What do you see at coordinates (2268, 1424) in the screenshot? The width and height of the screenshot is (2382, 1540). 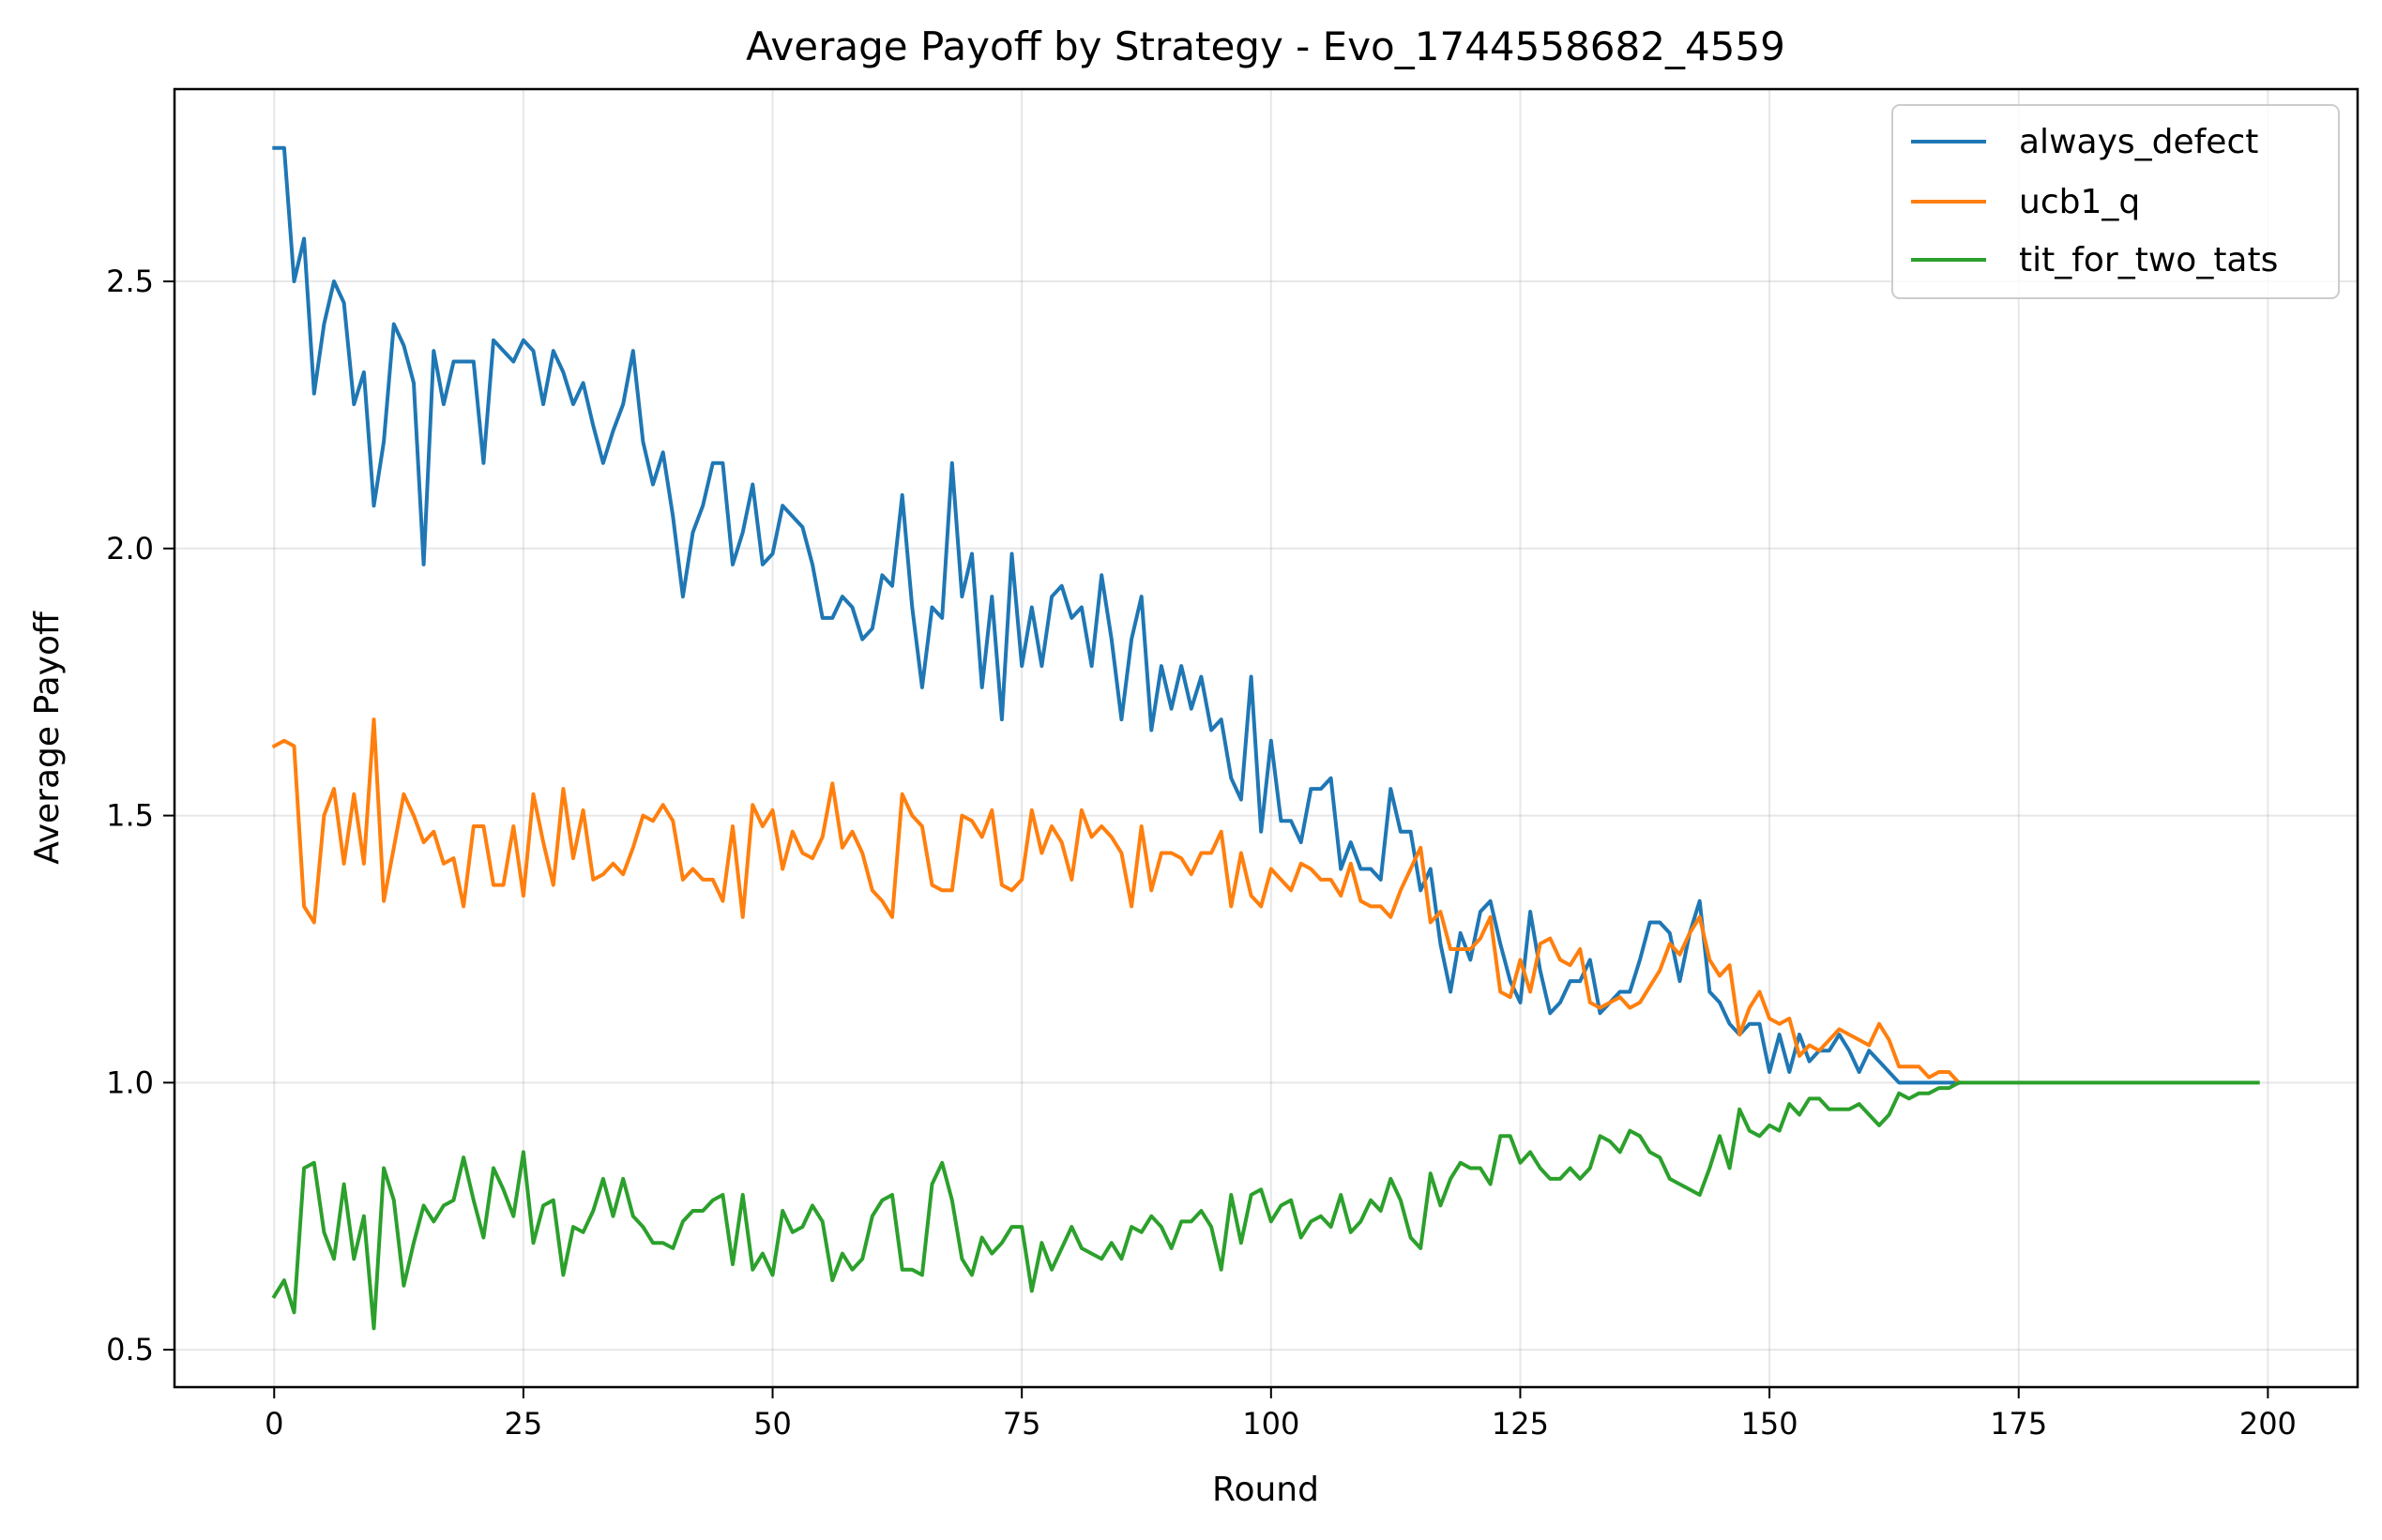 I see `x-tick-label: 200` at bounding box center [2268, 1424].